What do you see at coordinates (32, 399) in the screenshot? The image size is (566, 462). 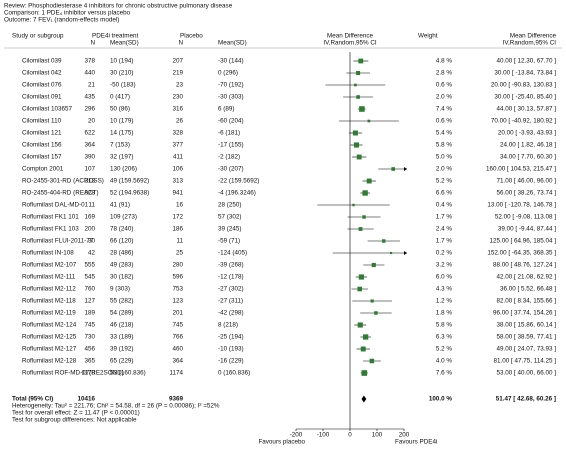 I see `total-label: Total (95% CI)` at bounding box center [32, 399].